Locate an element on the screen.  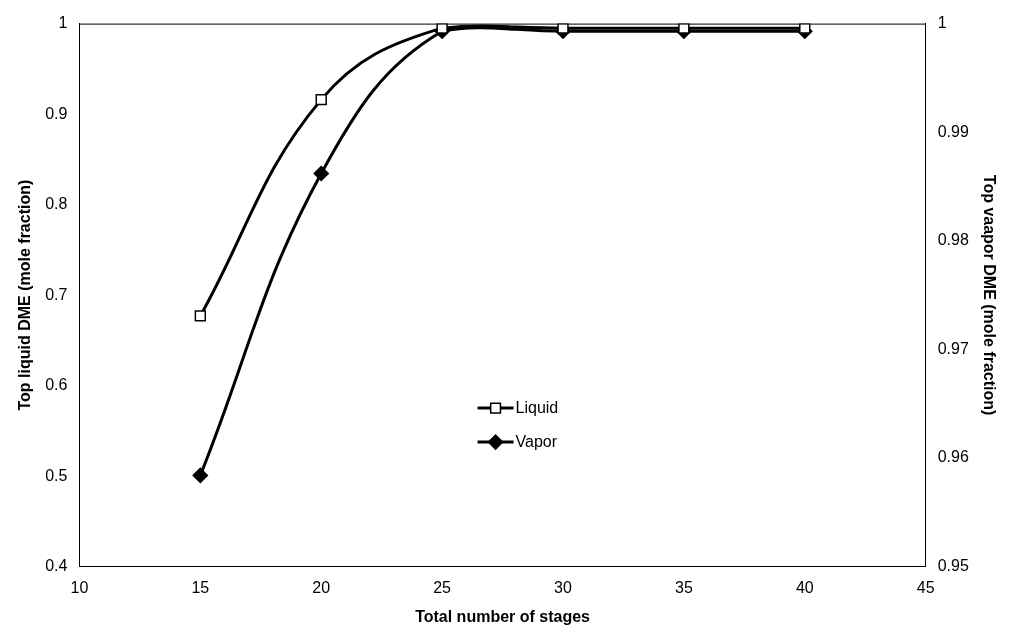
x-tick-label: 25 is located at coordinates (442, 587).